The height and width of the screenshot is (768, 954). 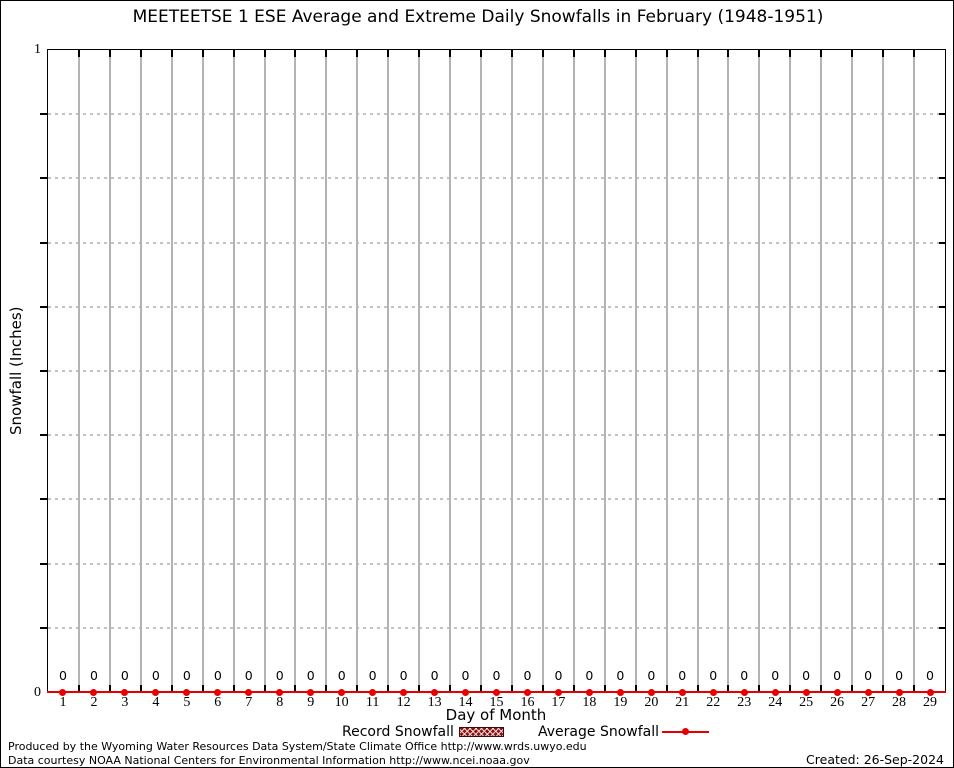 What do you see at coordinates (685, 731) in the screenshot?
I see `average-snowfall-legend-marker-icon` at bounding box center [685, 731].